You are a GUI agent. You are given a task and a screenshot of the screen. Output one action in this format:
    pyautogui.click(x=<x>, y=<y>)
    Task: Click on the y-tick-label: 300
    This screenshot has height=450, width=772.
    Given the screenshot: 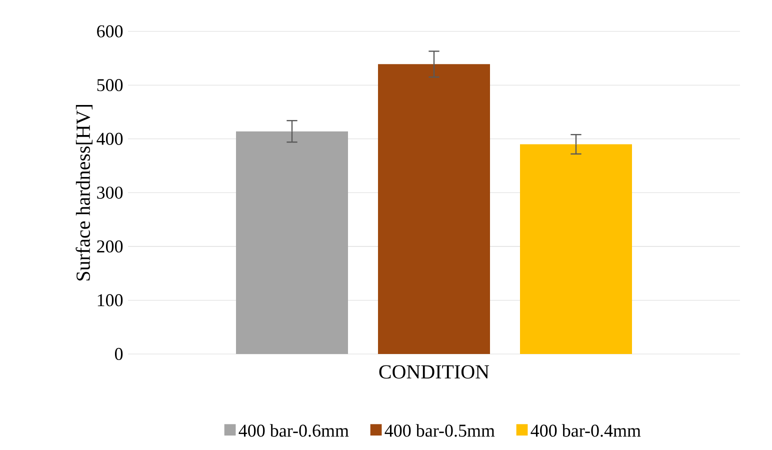 What is the action you would take?
    pyautogui.click(x=110, y=192)
    